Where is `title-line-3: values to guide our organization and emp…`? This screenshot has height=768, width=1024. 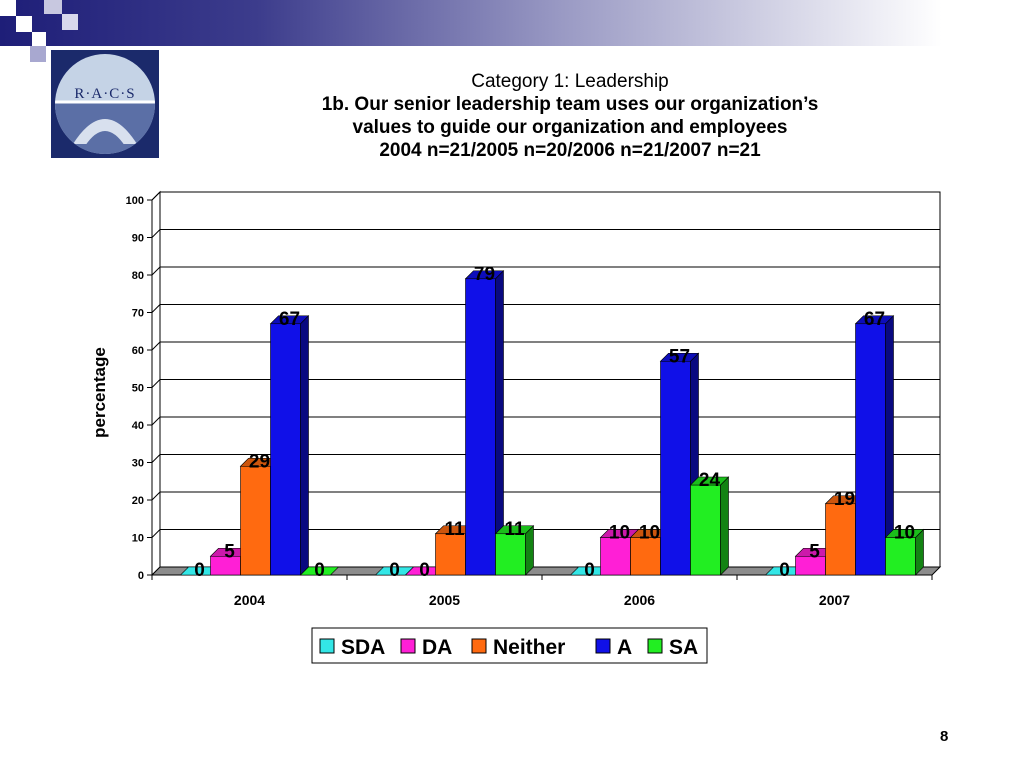 title-line-3: values to guide our organization and emp… is located at coordinates (570, 127).